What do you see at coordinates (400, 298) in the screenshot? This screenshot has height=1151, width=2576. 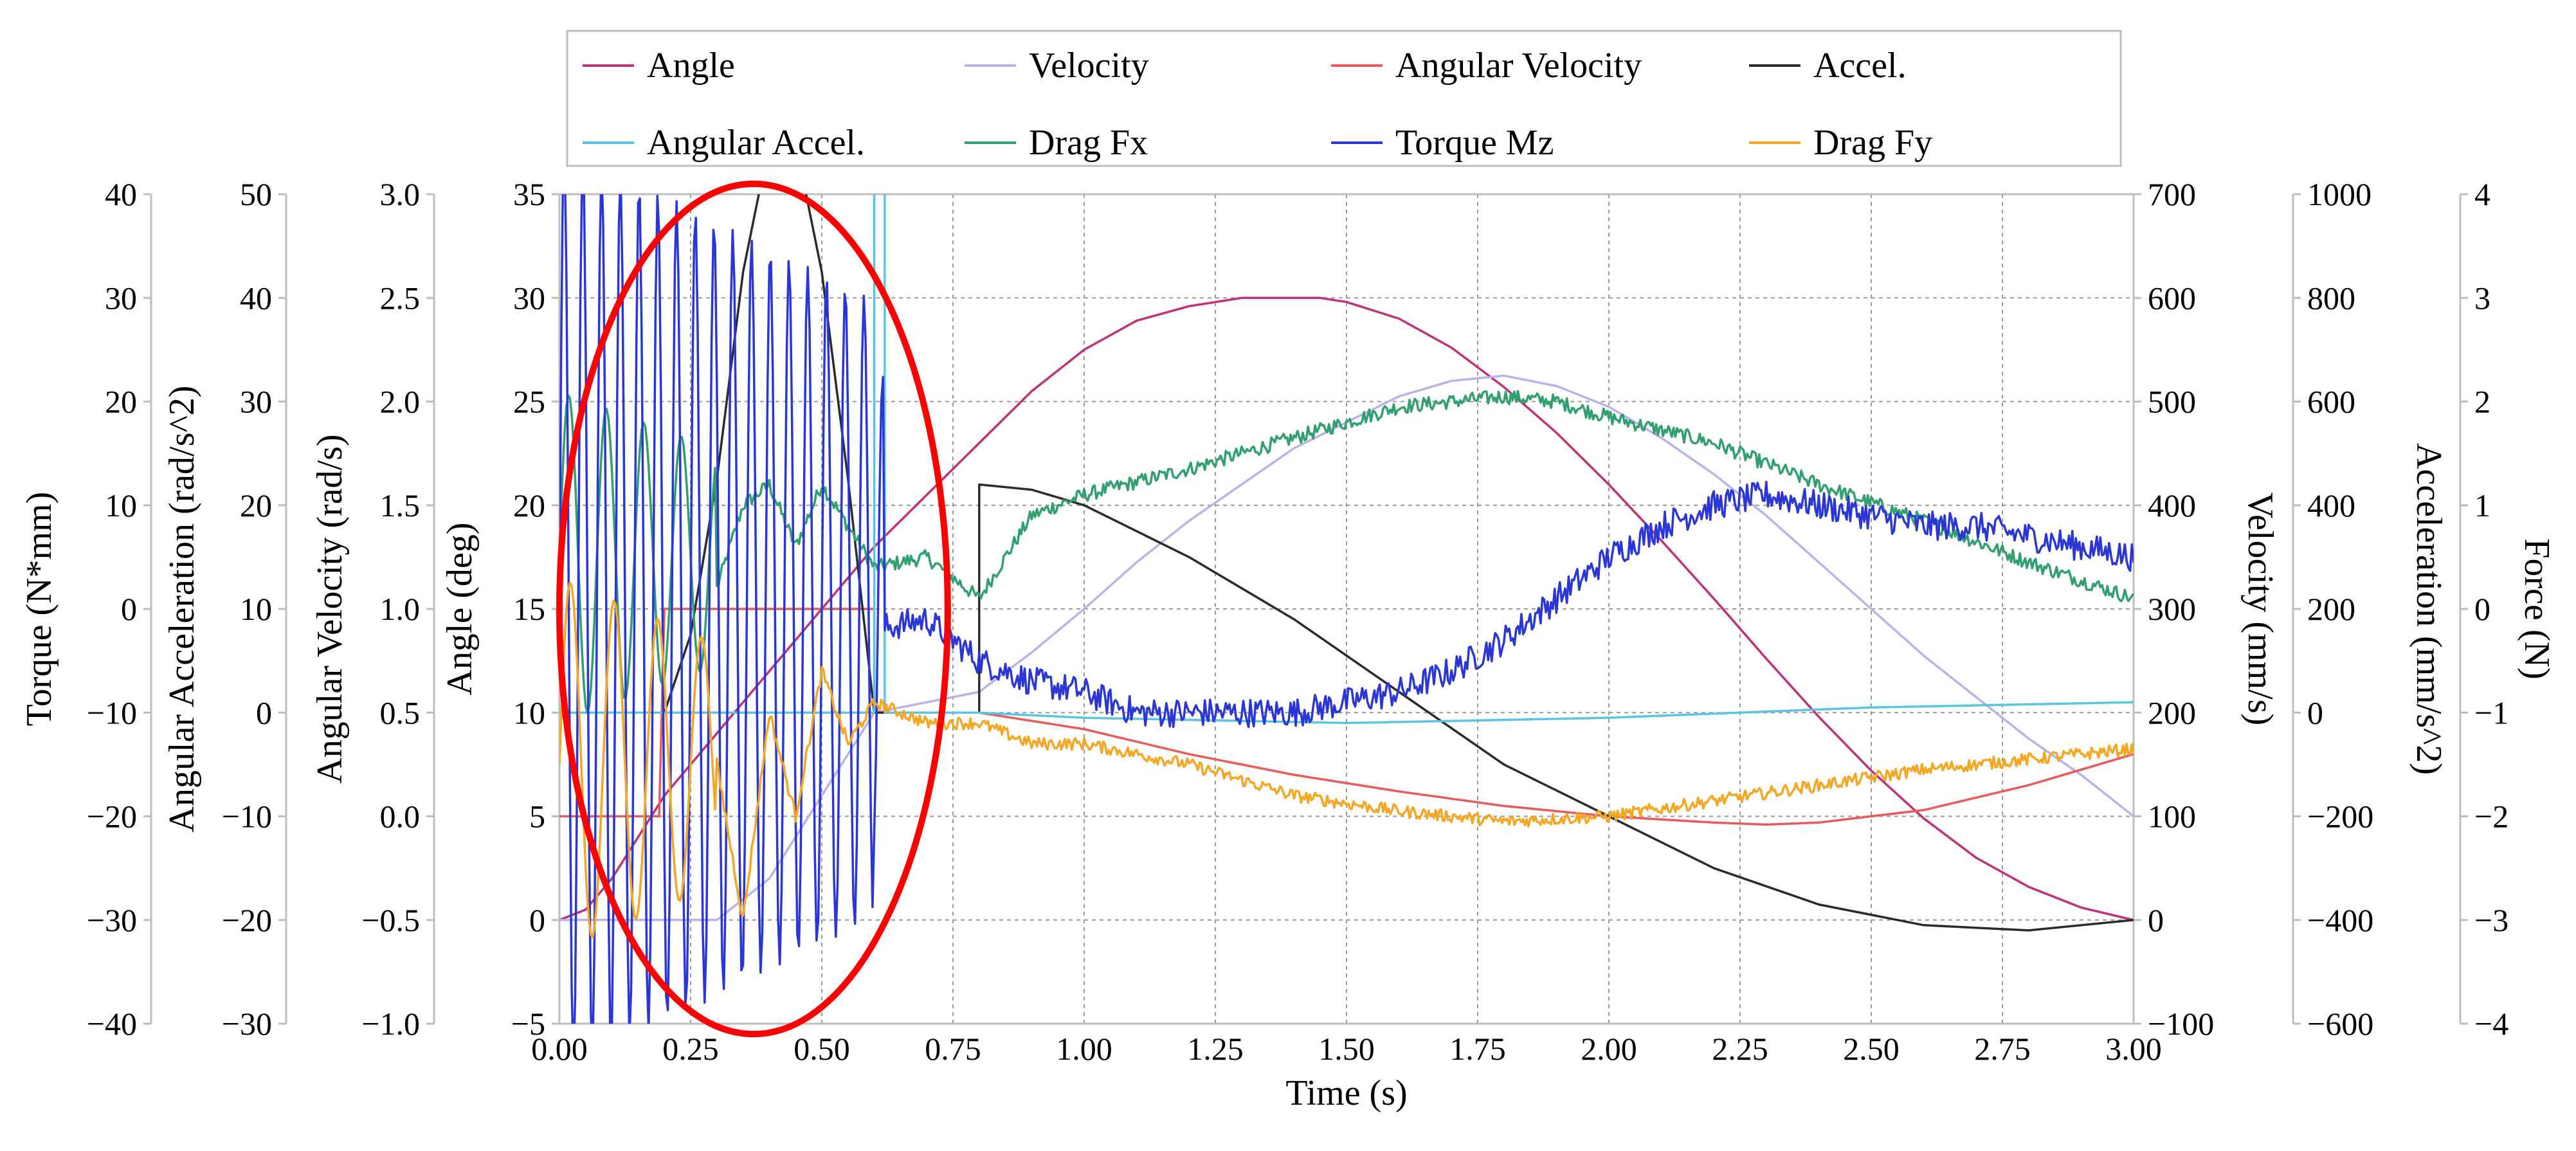 I see `angular_velocity-tick-label: 2.5` at bounding box center [400, 298].